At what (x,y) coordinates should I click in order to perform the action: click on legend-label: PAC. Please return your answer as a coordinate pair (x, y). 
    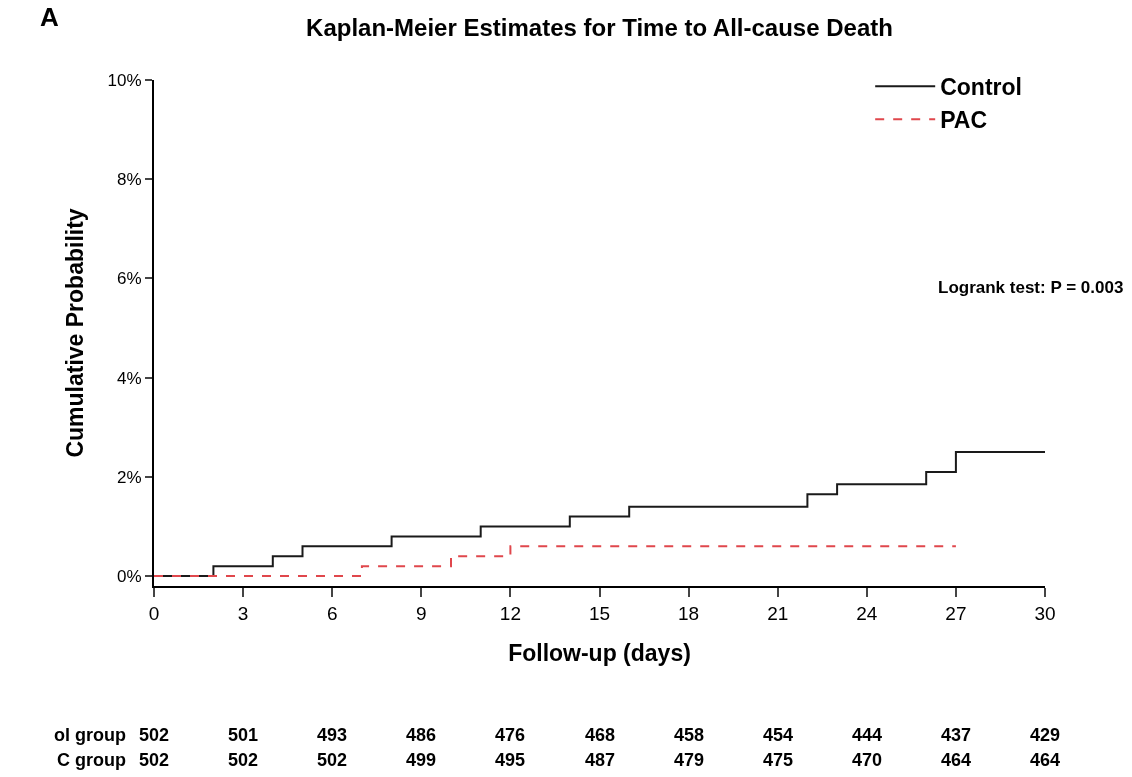
    Looking at the image, I should click on (964, 120).